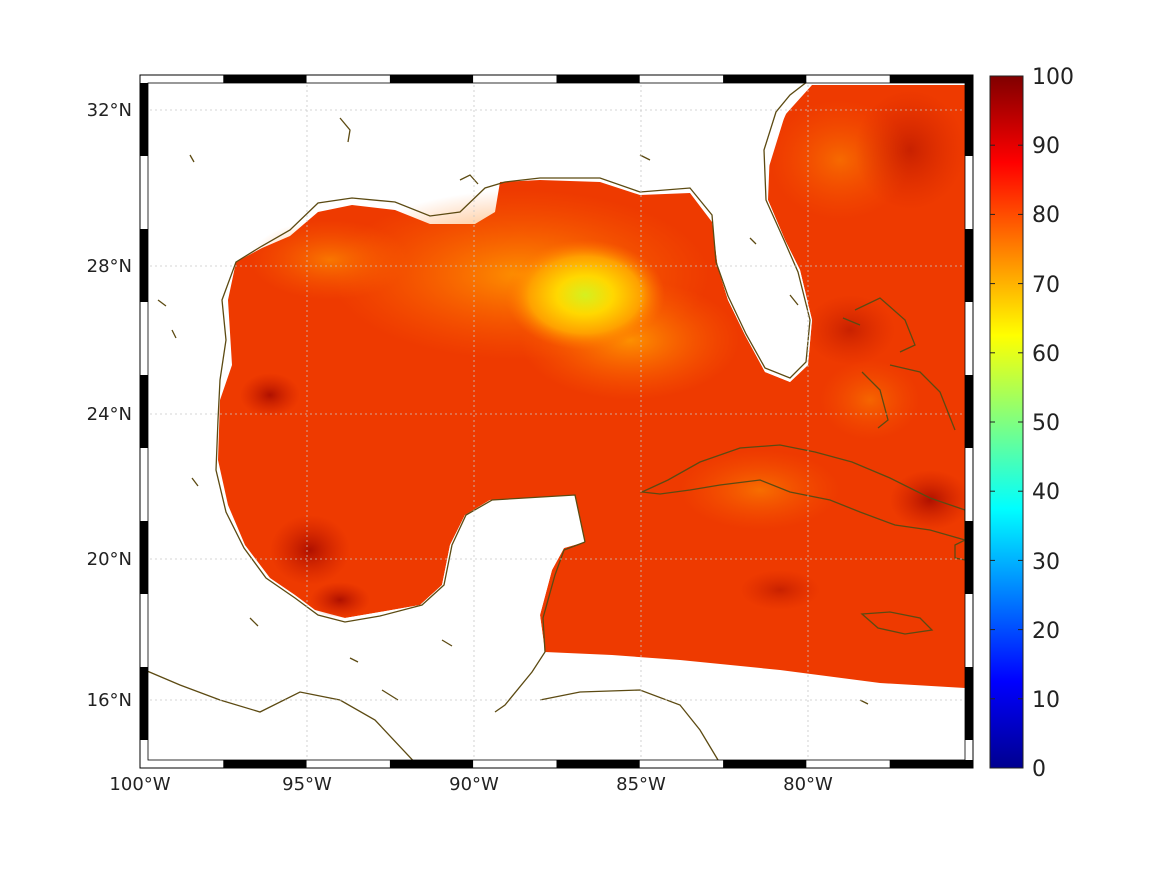 The width and height of the screenshot is (1167, 875). What do you see at coordinates (585, 295) in the screenshot?
I see `field-yellow-minimum` at bounding box center [585, 295].